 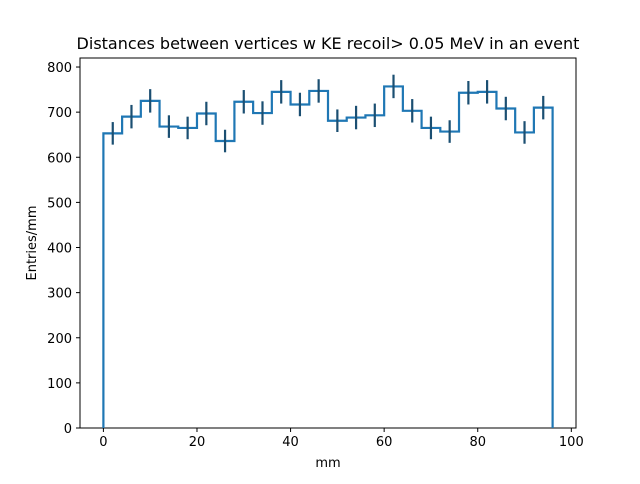 What do you see at coordinates (59, 68) in the screenshot?
I see `y-tick-label: 800` at bounding box center [59, 68].